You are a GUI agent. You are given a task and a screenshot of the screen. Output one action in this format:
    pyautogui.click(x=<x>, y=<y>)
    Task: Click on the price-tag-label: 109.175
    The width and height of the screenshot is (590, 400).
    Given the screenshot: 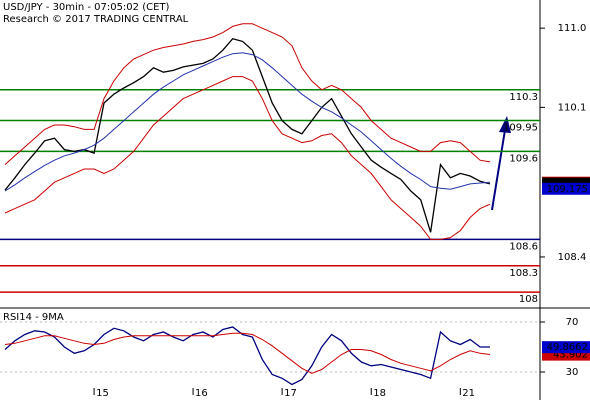 What is the action you would take?
    pyautogui.click(x=567, y=189)
    